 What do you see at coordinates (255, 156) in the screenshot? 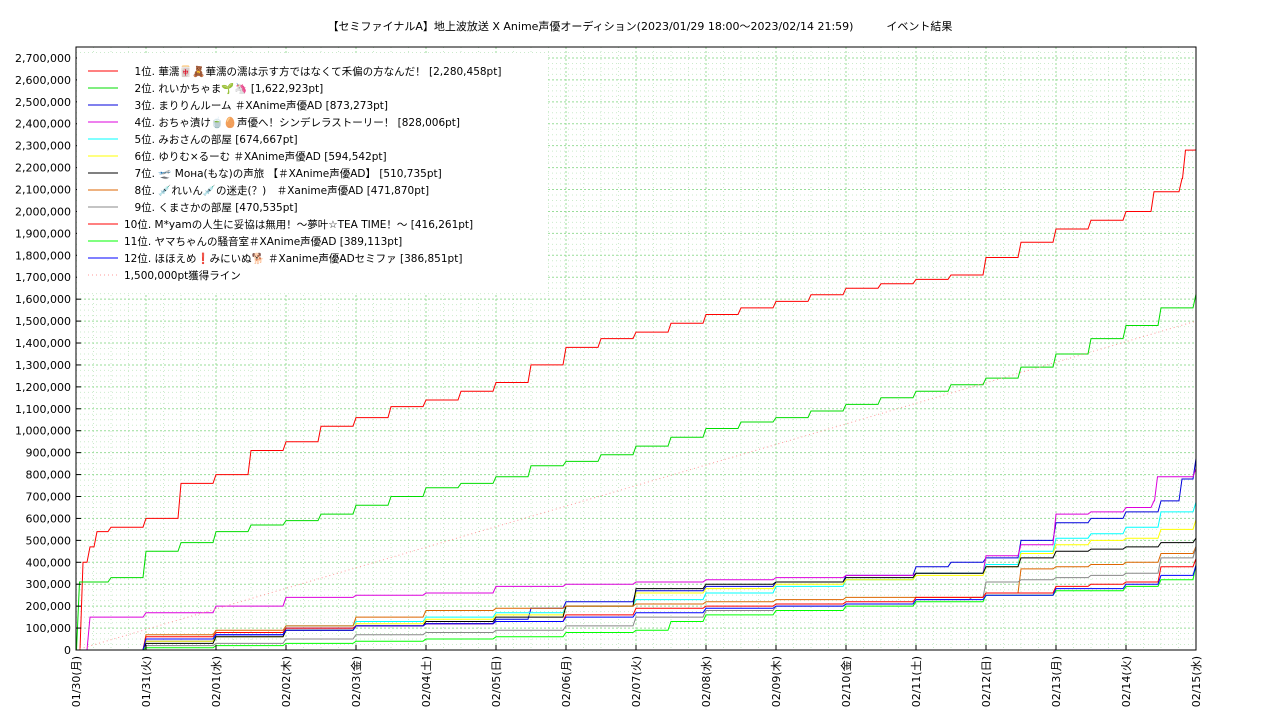
I see `legend-label: 6位. ゆりむ×るーむ ＃XAnime声優AD [594,542pt]` at bounding box center [255, 156].